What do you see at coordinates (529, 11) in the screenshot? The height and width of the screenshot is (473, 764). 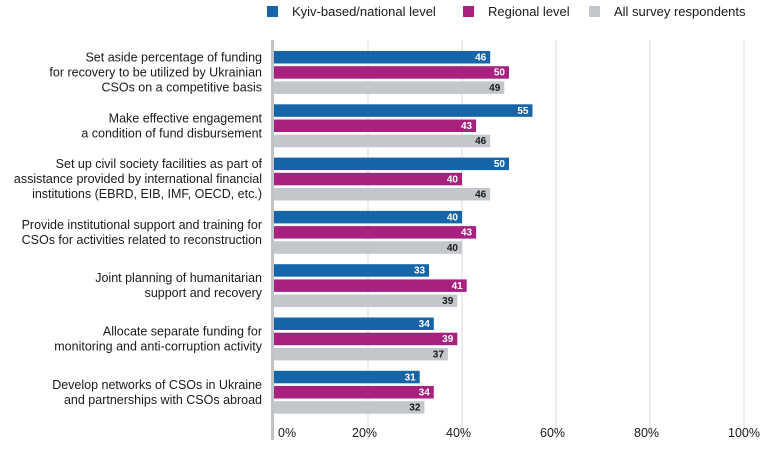 I see `legend-label: Regional level` at bounding box center [529, 11].